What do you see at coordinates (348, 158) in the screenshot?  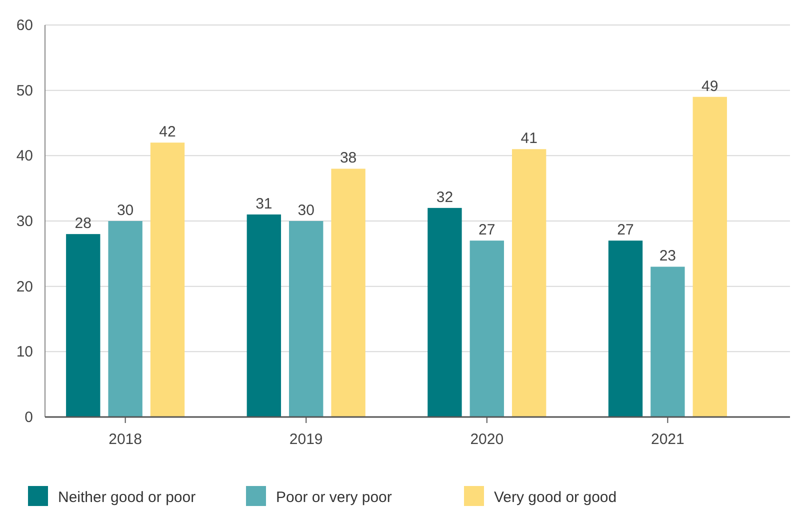 I see `data-label: 38` at bounding box center [348, 158].